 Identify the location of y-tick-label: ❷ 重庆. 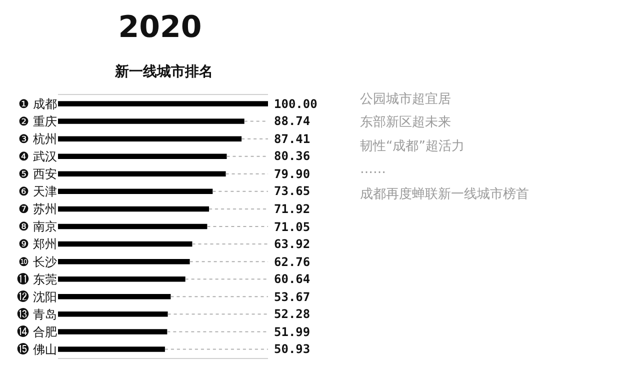
(37, 121).